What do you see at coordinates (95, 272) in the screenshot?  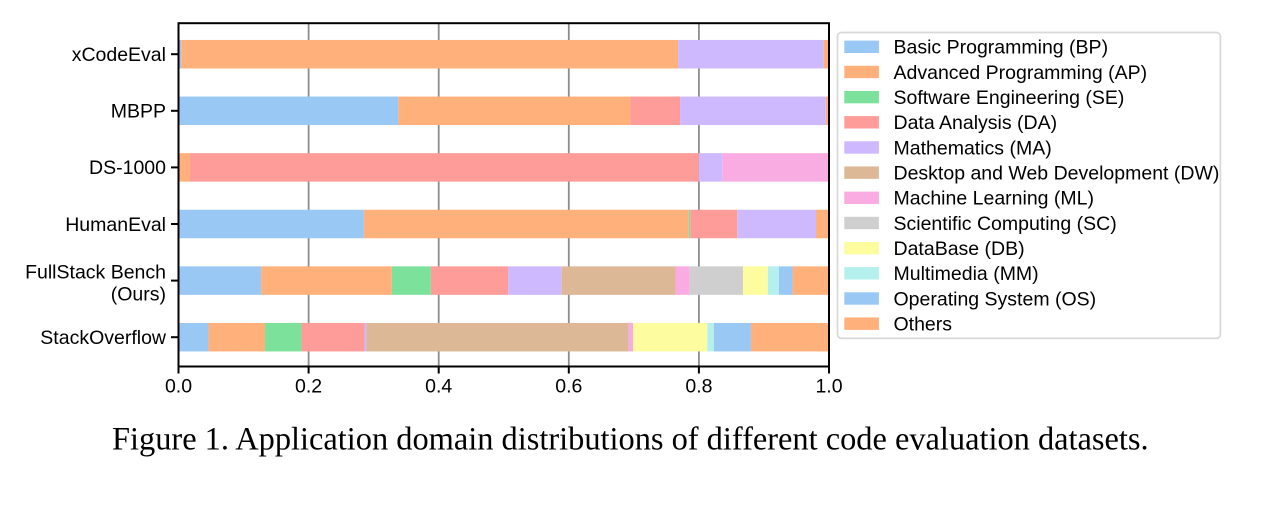 I see `svg-text: FullStack Bench` at bounding box center [95, 272].